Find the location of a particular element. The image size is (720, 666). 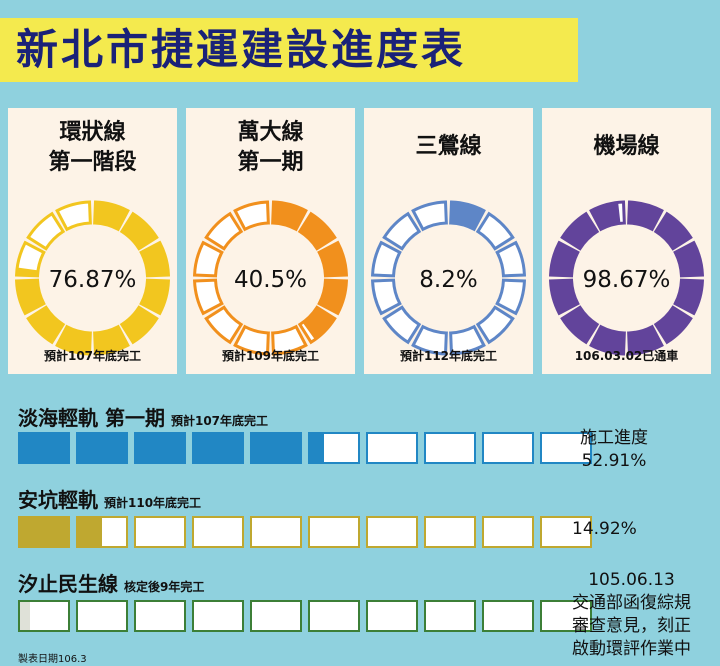

card-name: 萬大線 第一期 is located at coordinates (270, 147).